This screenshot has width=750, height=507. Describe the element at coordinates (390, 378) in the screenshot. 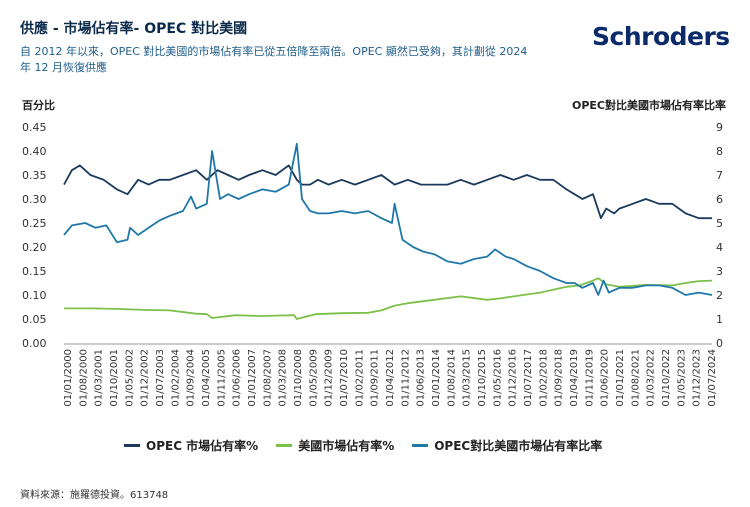

I see `x-tick-label: 01/04/2012` at that location.